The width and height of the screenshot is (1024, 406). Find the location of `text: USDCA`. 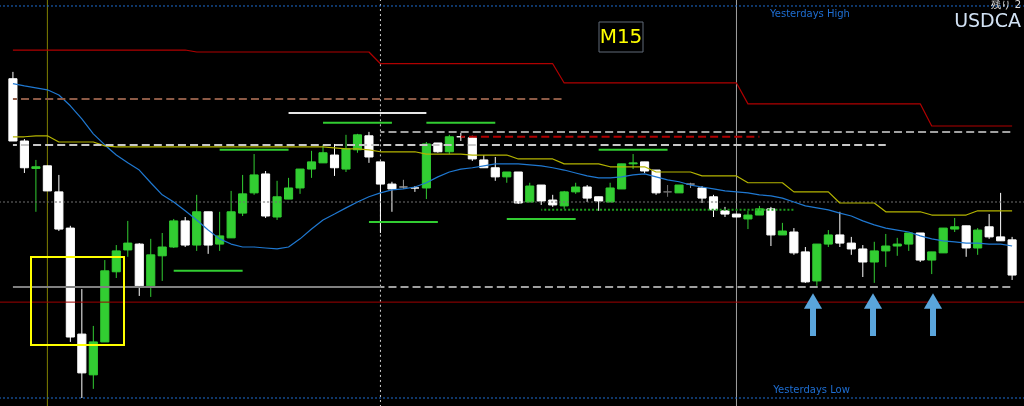

text: USDCA is located at coordinates (987, 20).